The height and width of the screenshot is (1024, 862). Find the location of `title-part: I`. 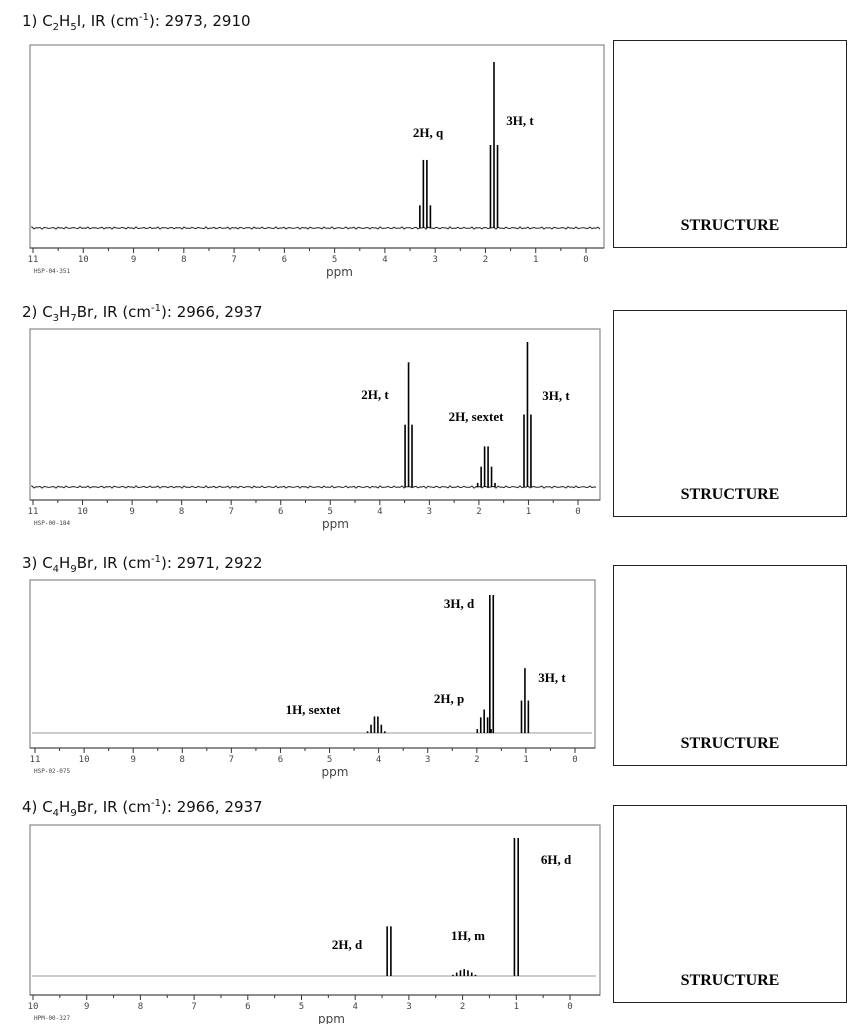

title-part: I is located at coordinates (79, 21).